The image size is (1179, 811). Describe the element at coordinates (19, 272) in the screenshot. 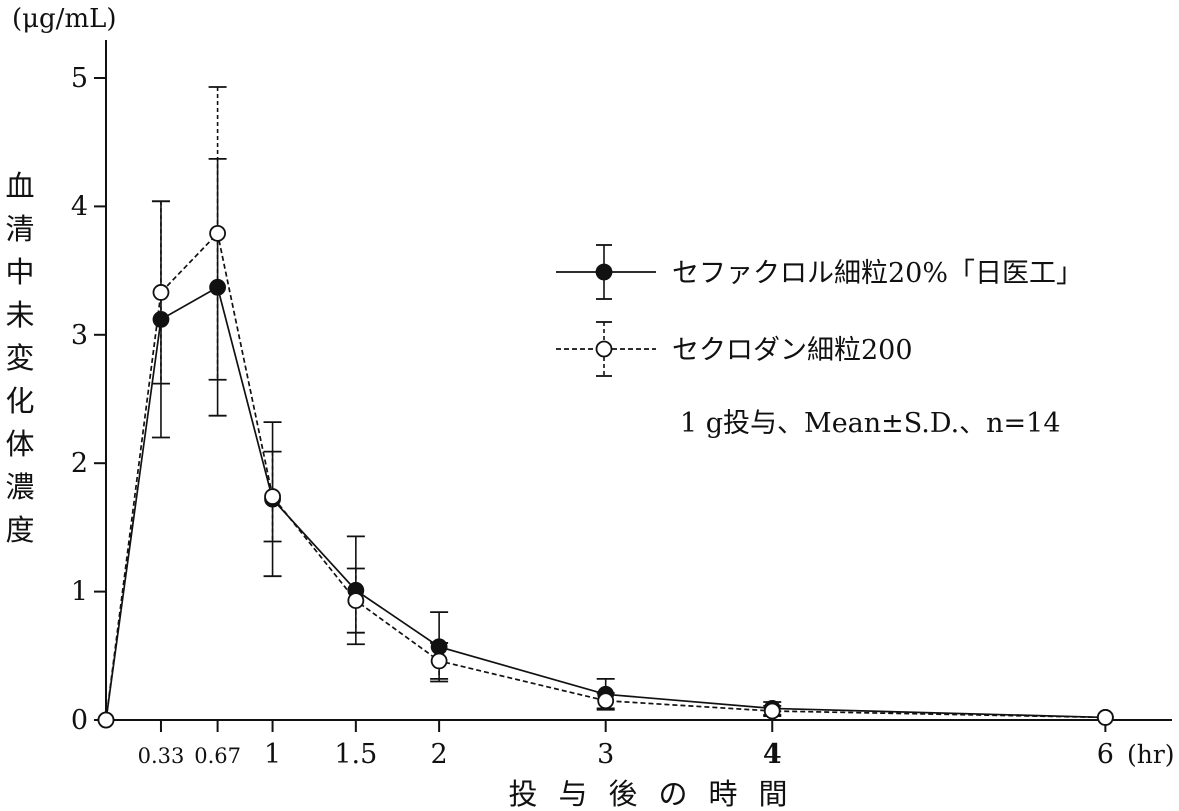

I see `y-axis-label-char: 中` at that location.